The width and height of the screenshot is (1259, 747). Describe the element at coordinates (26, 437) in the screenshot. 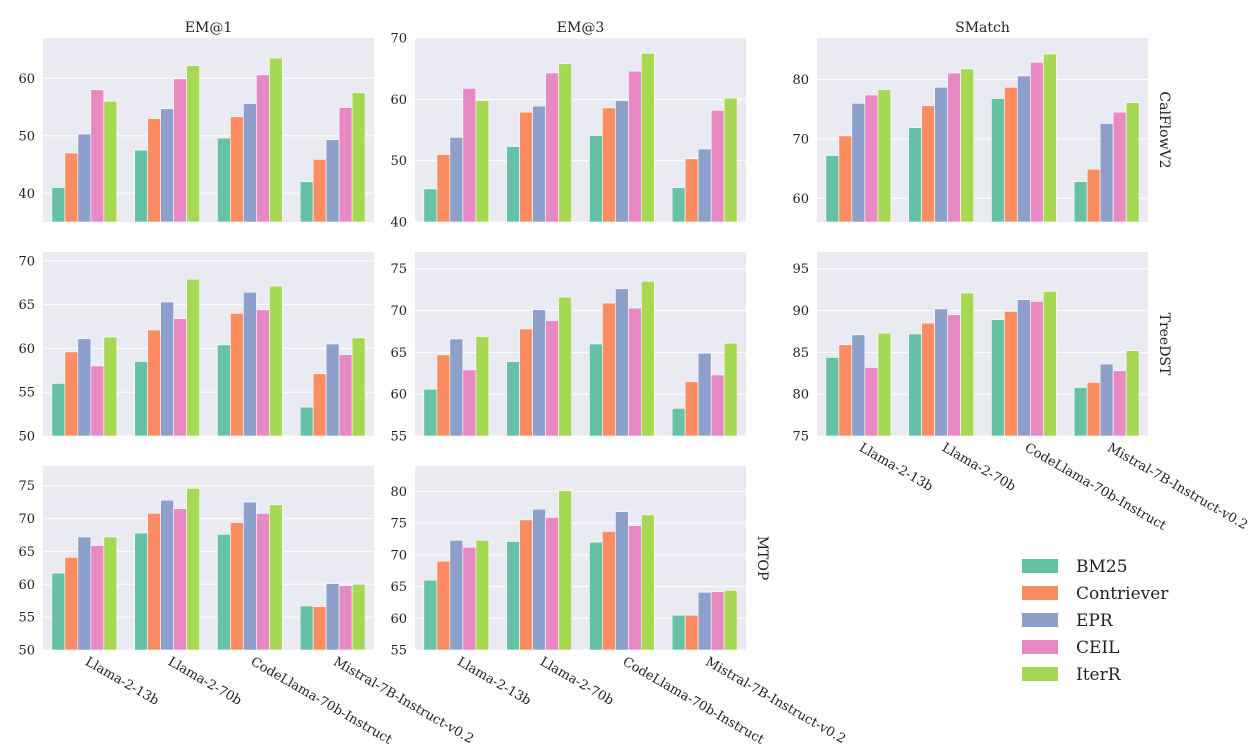

I see `y-tick-label: 50` at that location.